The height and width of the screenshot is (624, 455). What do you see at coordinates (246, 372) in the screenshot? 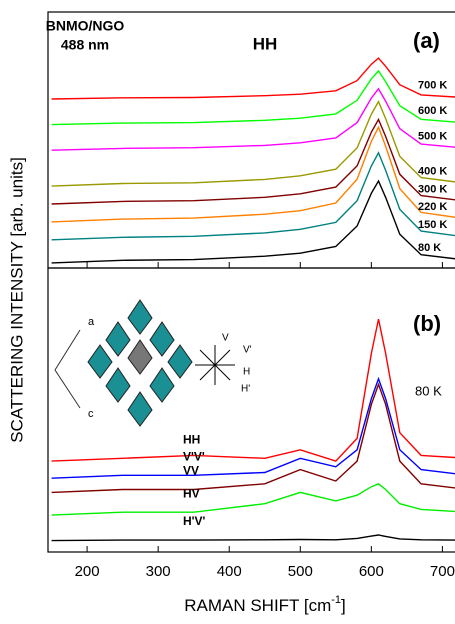
I see `inset-label: H` at bounding box center [246, 372].